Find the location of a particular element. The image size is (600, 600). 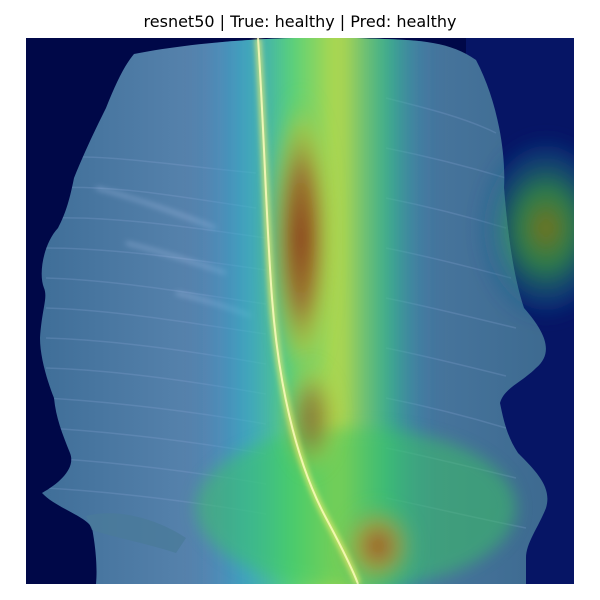

figure-title: resnet50 | True: healthy | Pred: healthy is located at coordinates (300, 21).